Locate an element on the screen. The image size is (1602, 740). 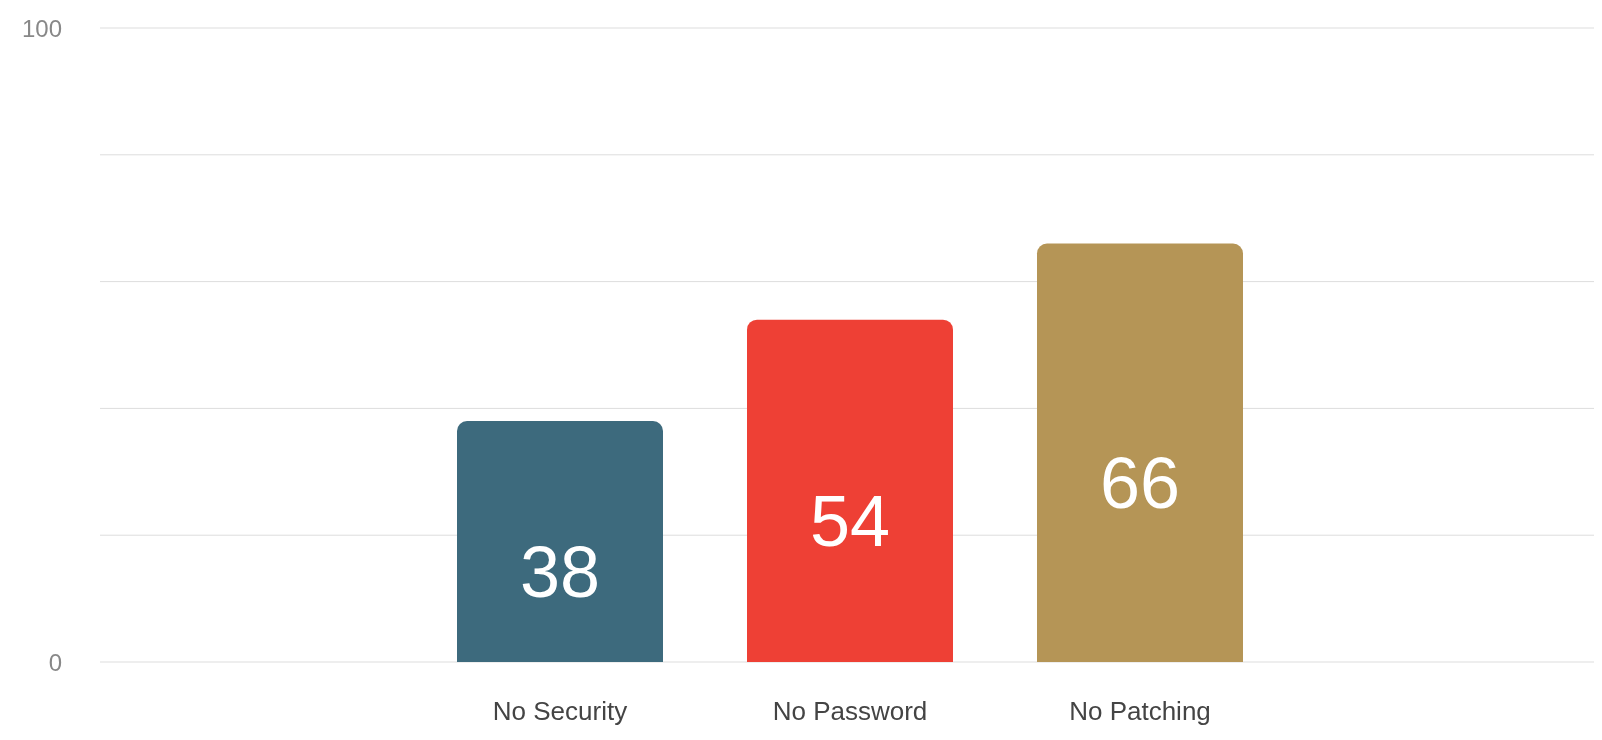
y-tick-label: 0 is located at coordinates (55, 662).